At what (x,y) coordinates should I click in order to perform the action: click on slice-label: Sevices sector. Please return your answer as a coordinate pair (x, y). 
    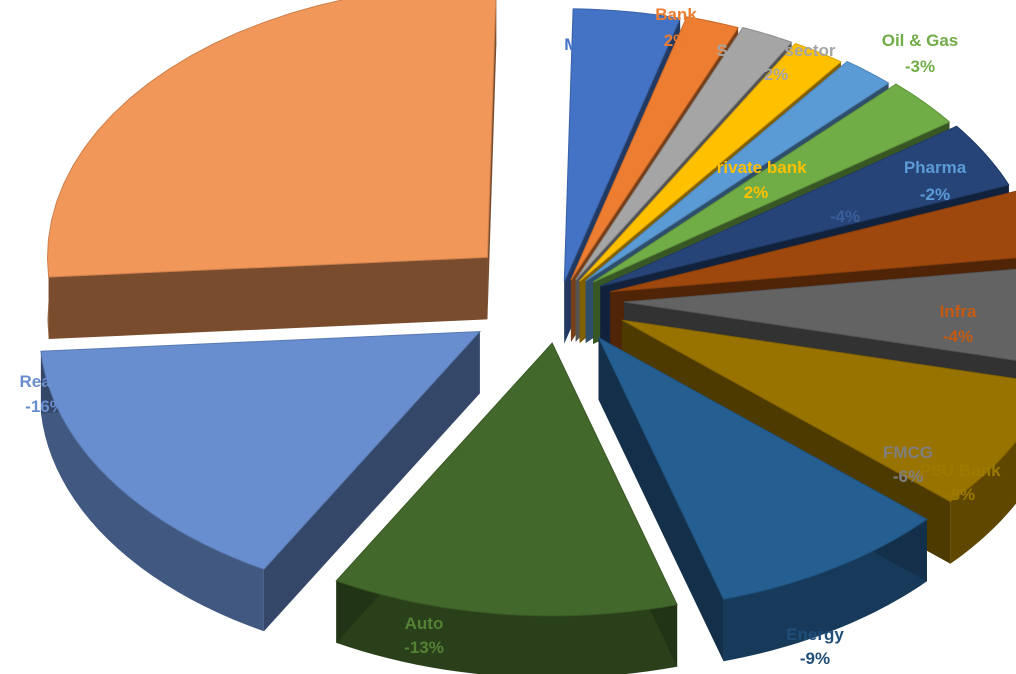
    Looking at the image, I should click on (775, 50).